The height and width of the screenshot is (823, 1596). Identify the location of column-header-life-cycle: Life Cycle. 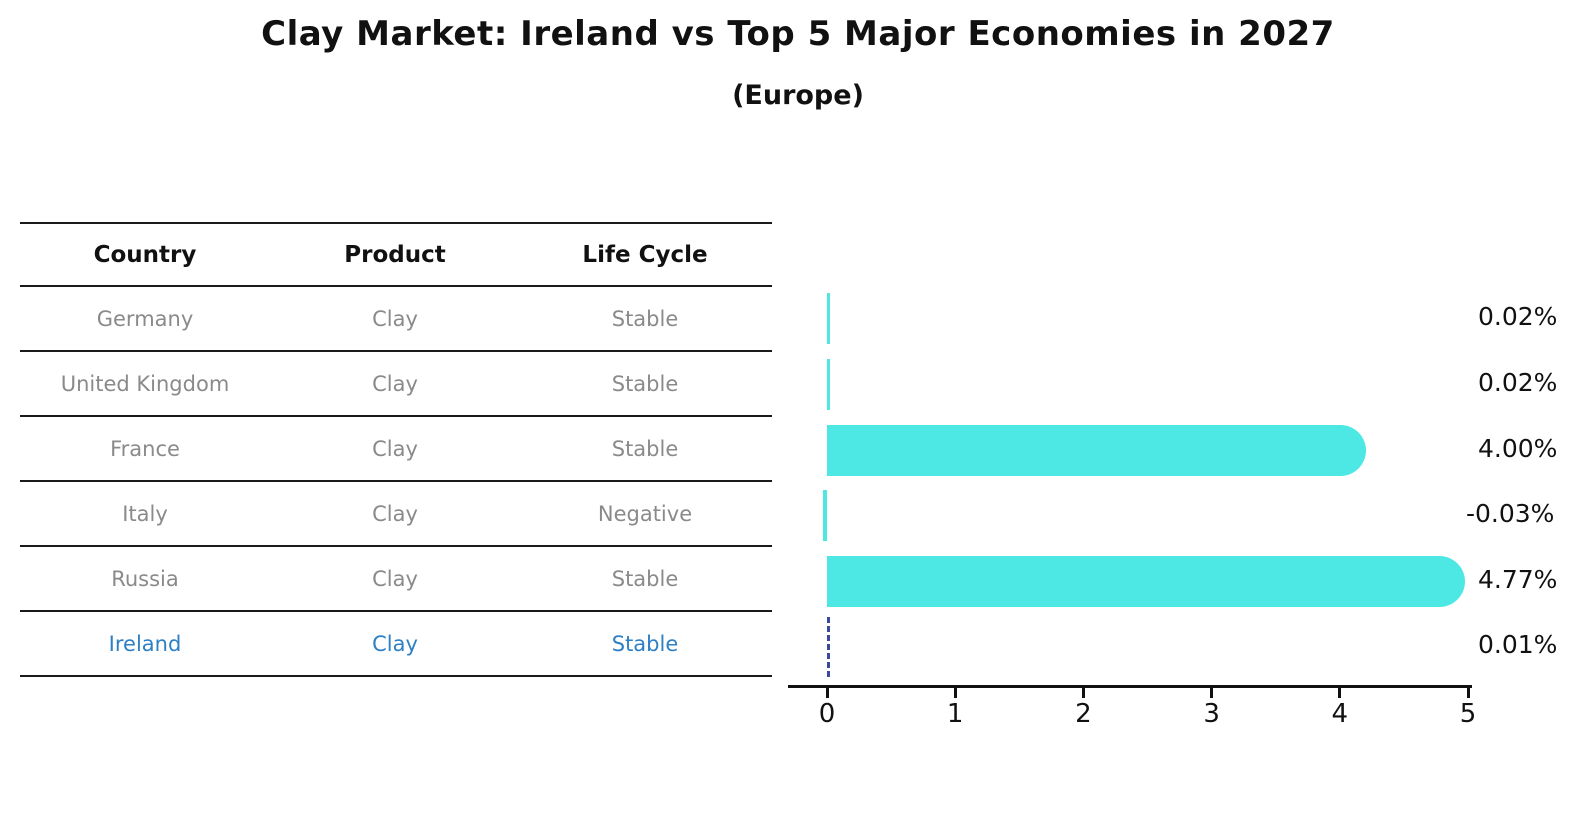
(645, 254).